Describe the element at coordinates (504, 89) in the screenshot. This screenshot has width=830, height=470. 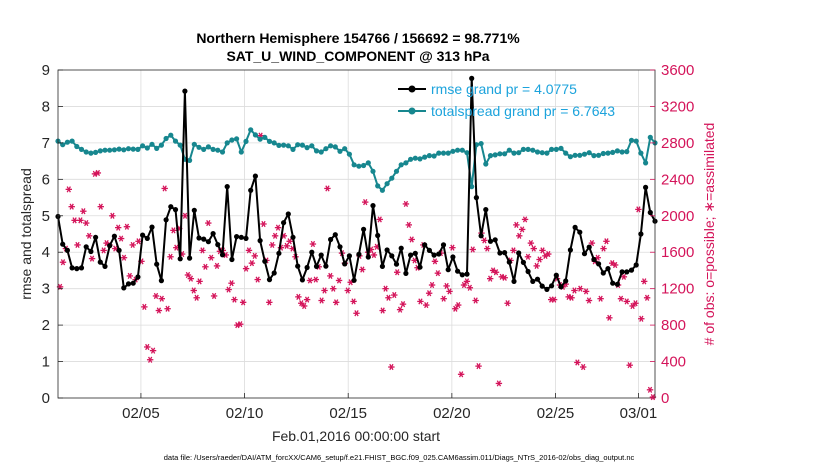
I see `legend-rmse-label: rmse grand pr = 4.0775` at that location.